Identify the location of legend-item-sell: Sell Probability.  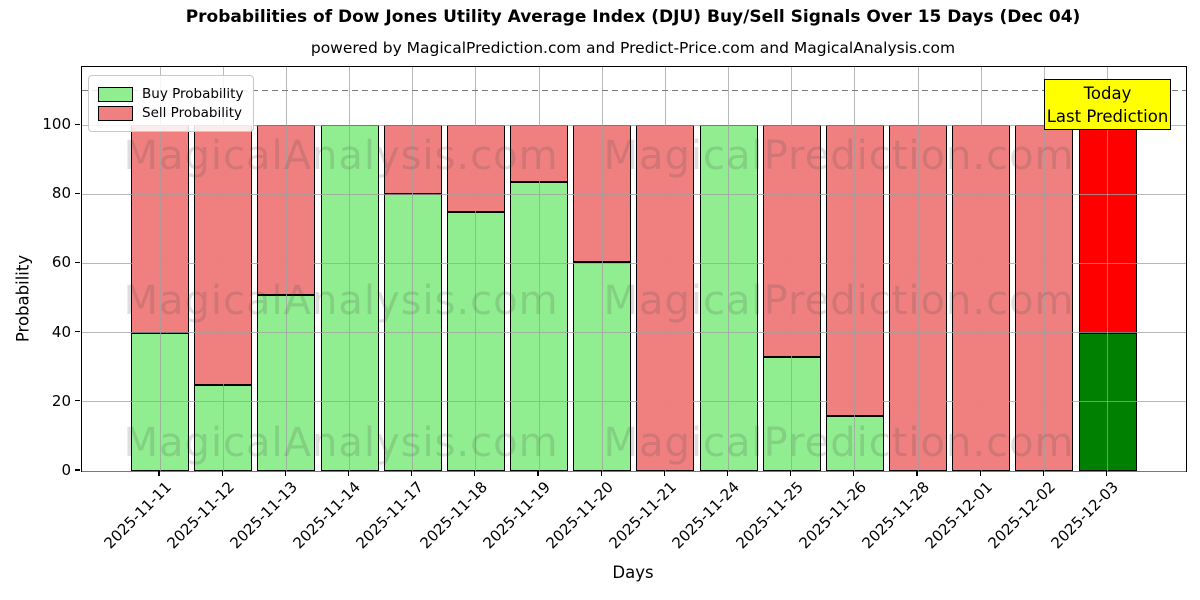
(170, 113).